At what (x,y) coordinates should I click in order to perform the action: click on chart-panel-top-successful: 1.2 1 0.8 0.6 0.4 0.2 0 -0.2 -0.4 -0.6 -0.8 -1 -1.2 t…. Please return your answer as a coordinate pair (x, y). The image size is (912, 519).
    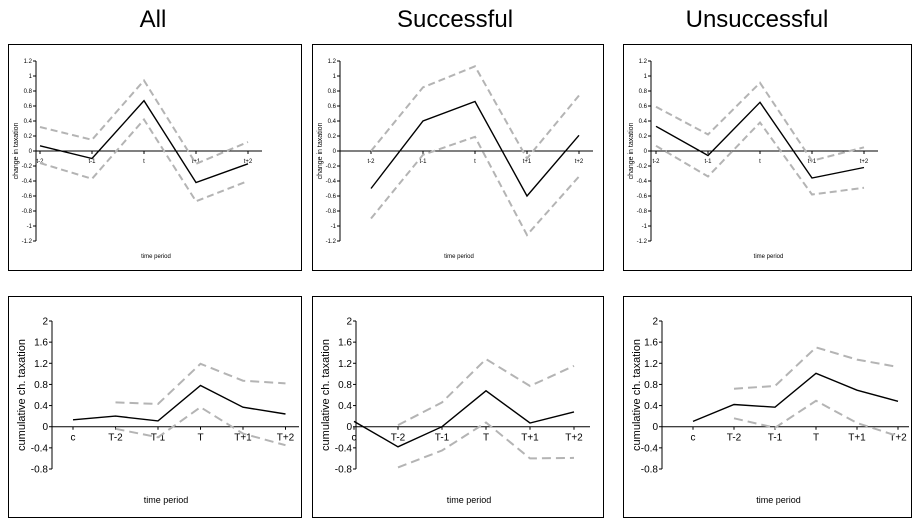
    Looking at the image, I should click on (458, 157).